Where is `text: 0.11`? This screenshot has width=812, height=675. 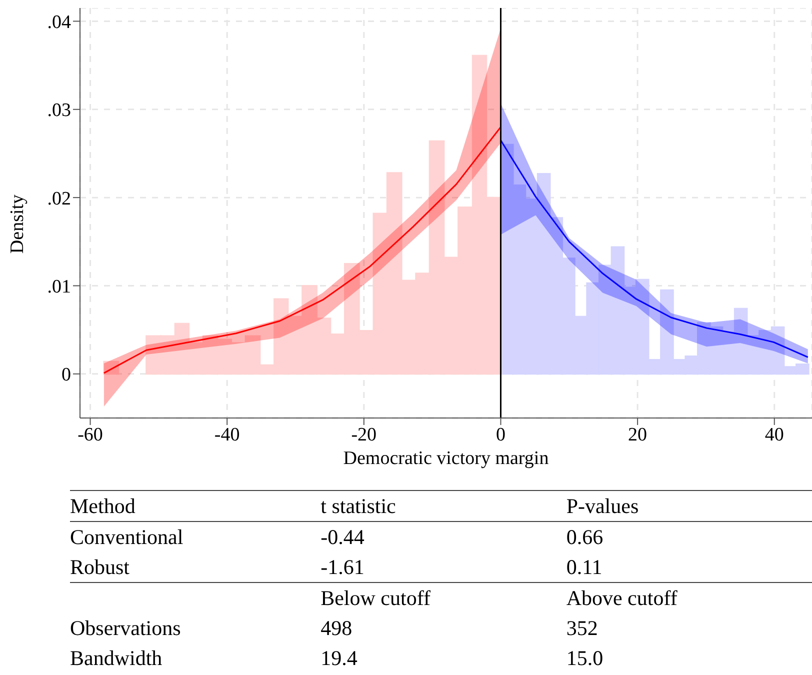 text: 0.11 is located at coordinates (585, 567).